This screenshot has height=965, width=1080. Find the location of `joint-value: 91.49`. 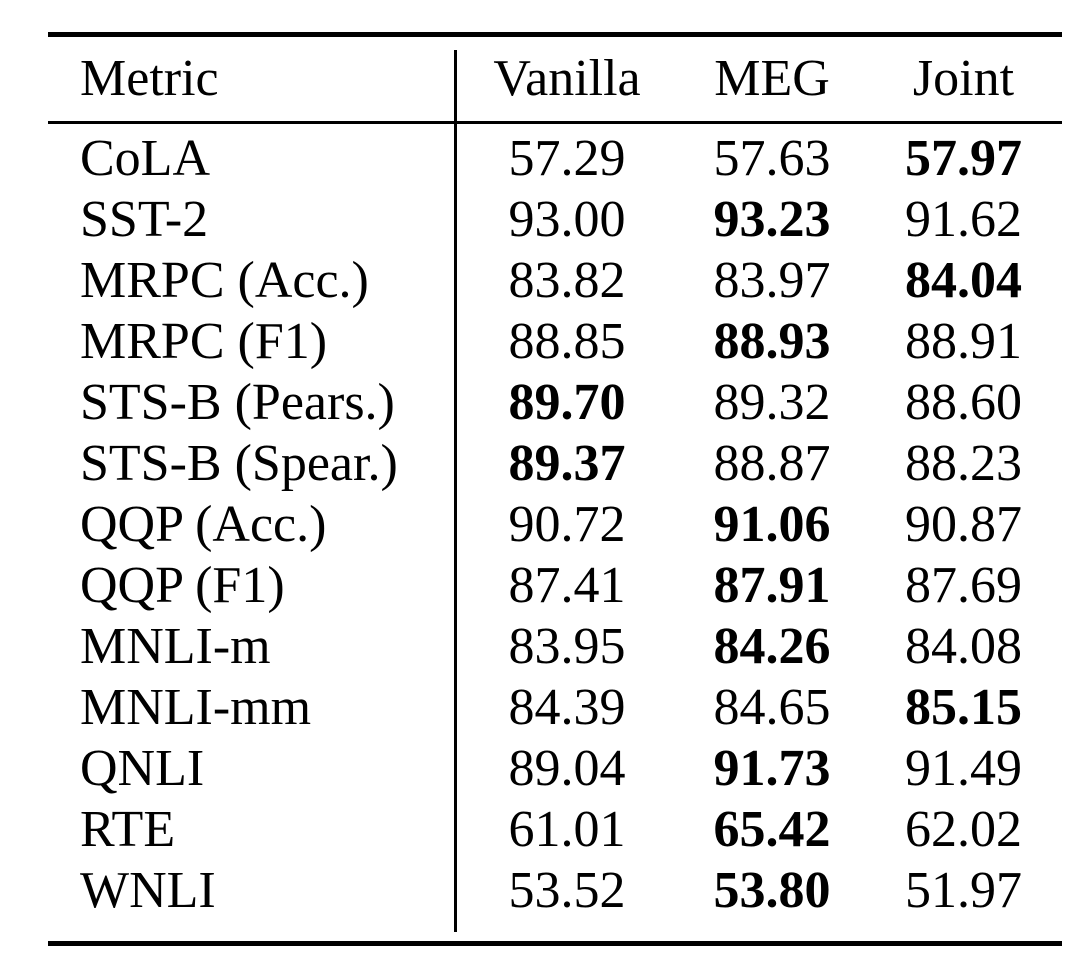

joint-value: 91.49 is located at coordinates (963, 768).